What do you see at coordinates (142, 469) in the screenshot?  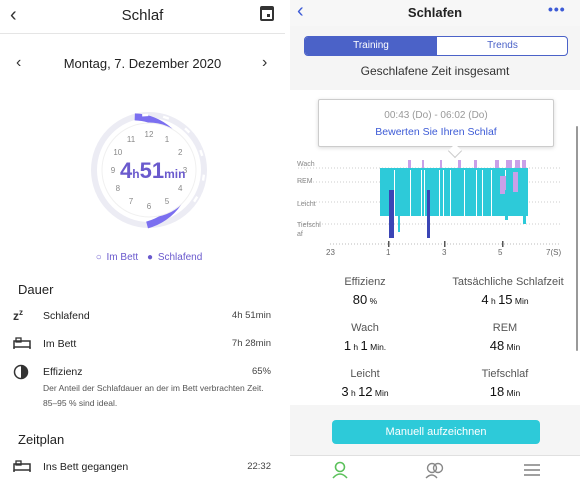 I see `schedule-row-bedtime: Ins Bett gegangen 22:32` at bounding box center [142, 469].